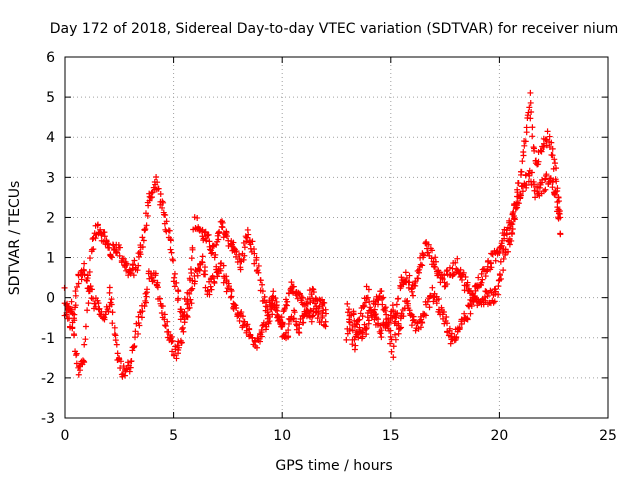 Image resolution: width=640 pixels, height=480 pixels. What do you see at coordinates (173, 436) in the screenshot?
I see `x-tick-label: 5` at bounding box center [173, 436].